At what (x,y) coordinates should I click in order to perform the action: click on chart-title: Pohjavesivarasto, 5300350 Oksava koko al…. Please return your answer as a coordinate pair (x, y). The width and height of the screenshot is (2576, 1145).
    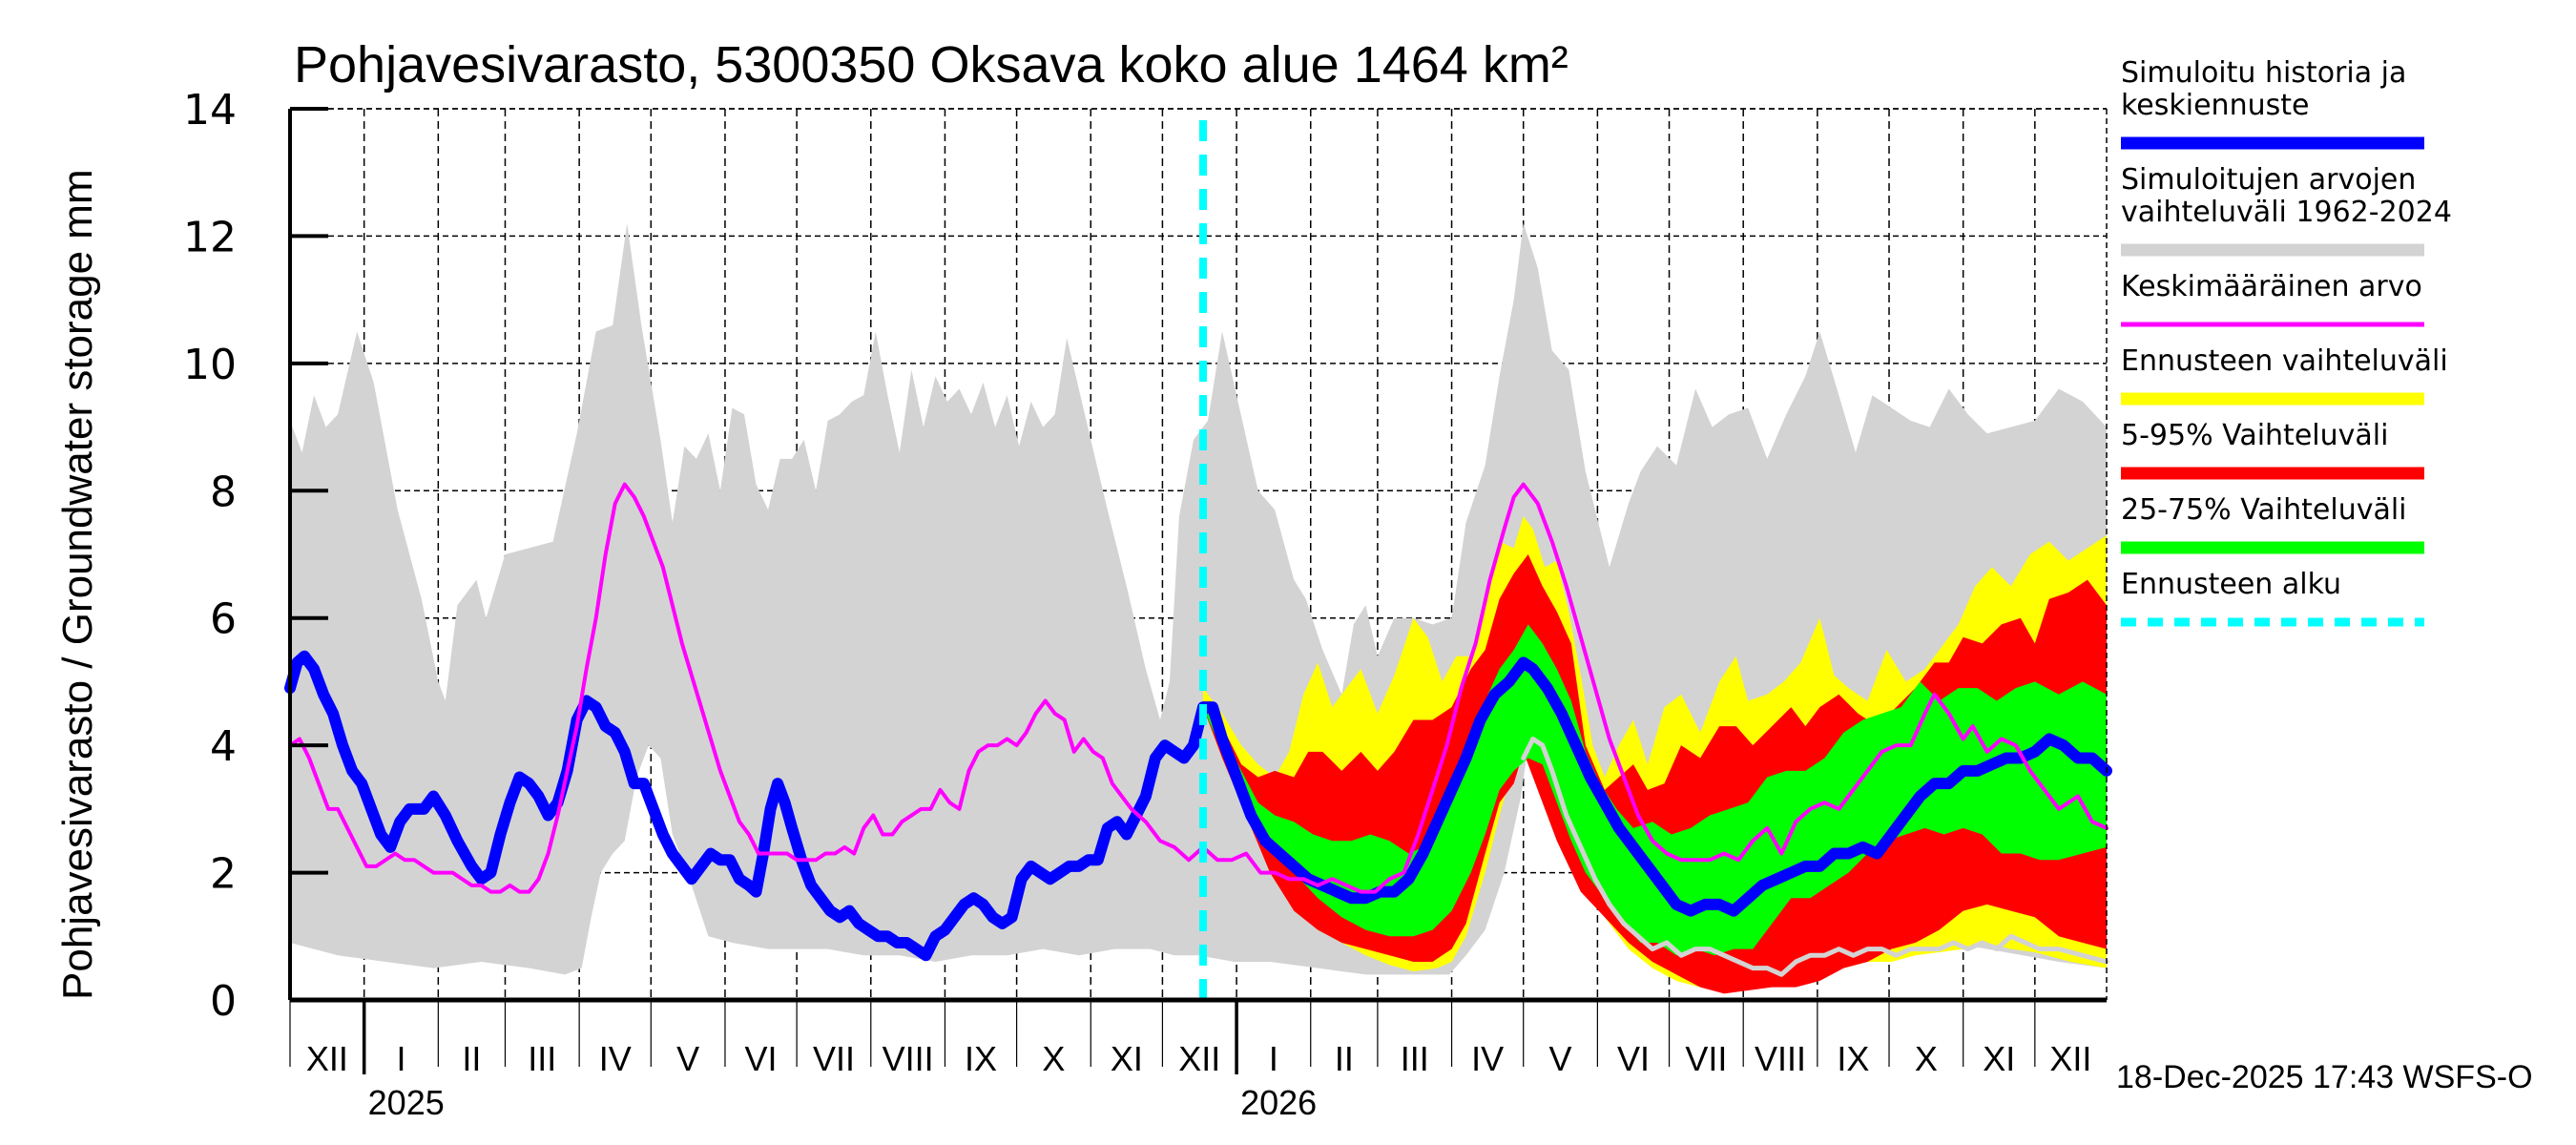
    Looking at the image, I should click on (931, 65).